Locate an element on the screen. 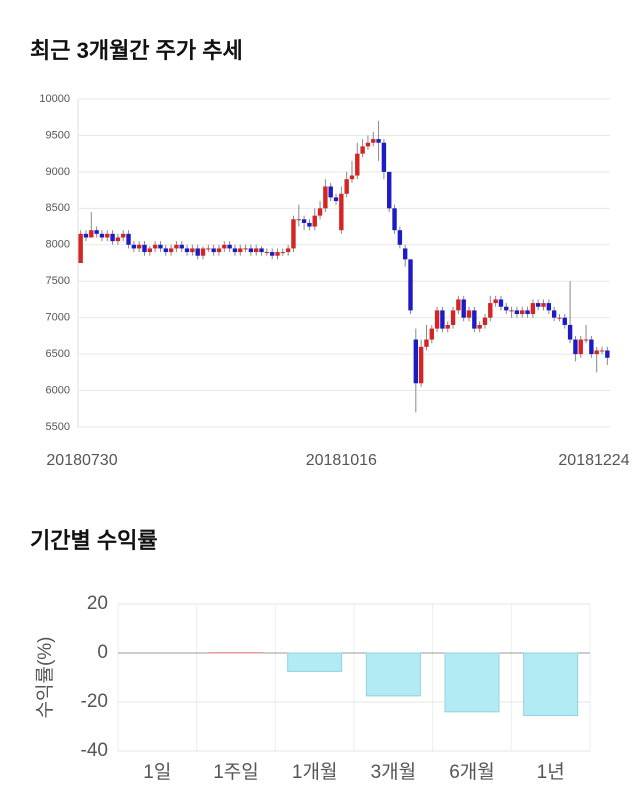 Image resolution: width=640 pixels, height=810 pixels. chart-title: 최근 3개월간 주가 추세 is located at coordinates (136, 50).